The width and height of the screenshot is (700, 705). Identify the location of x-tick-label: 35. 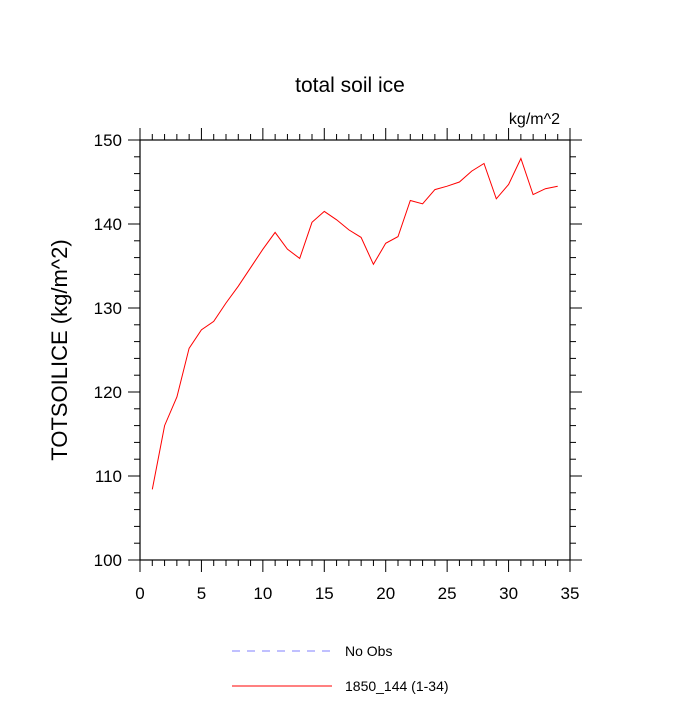
(570, 593).